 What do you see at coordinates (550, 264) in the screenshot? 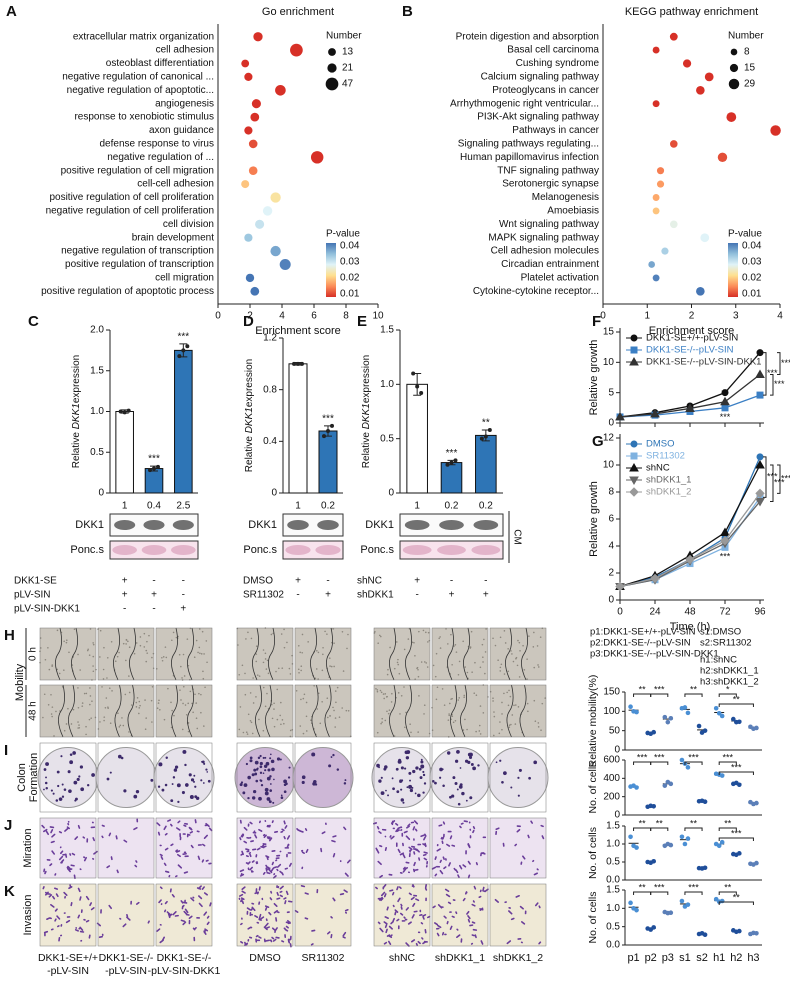
I see `category-label: Circadian entrainment` at bounding box center [550, 264].